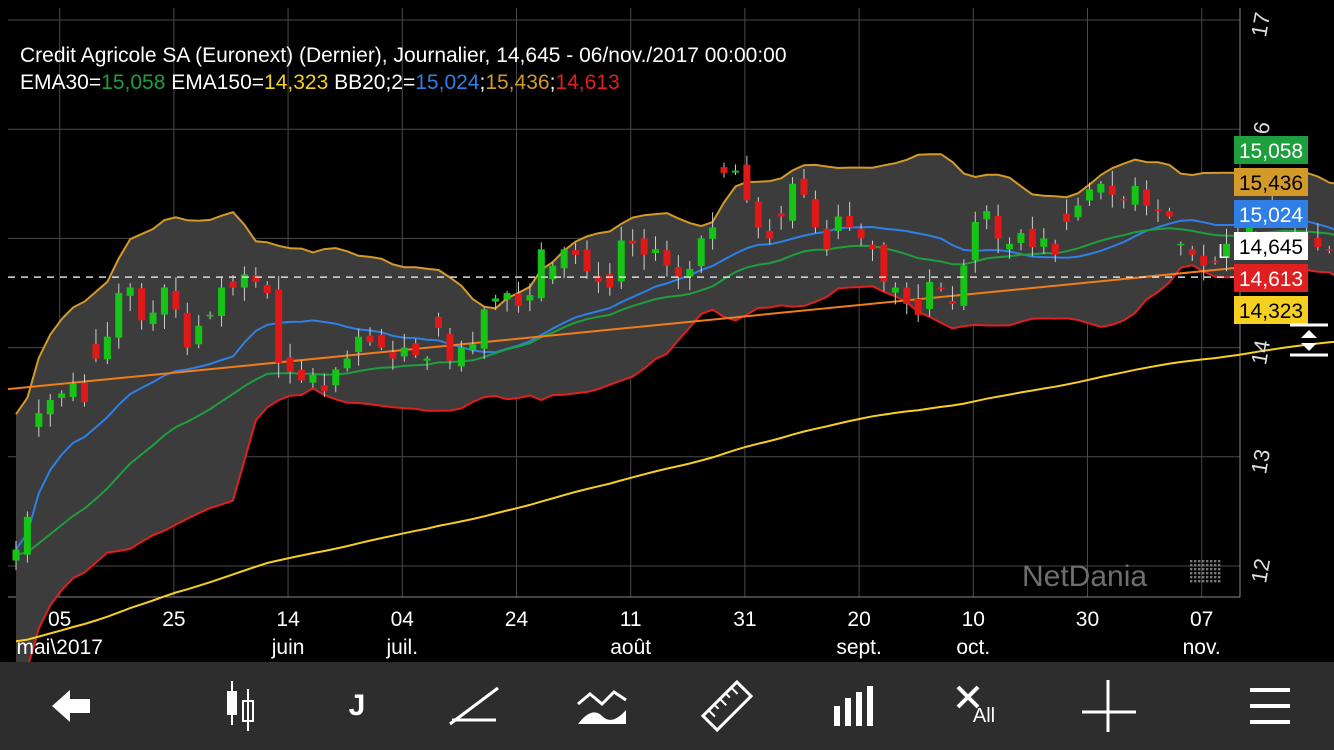 This screenshot has height=750, width=1334. I want to click on bb-mid-value: 15,024, so click(447, 82).